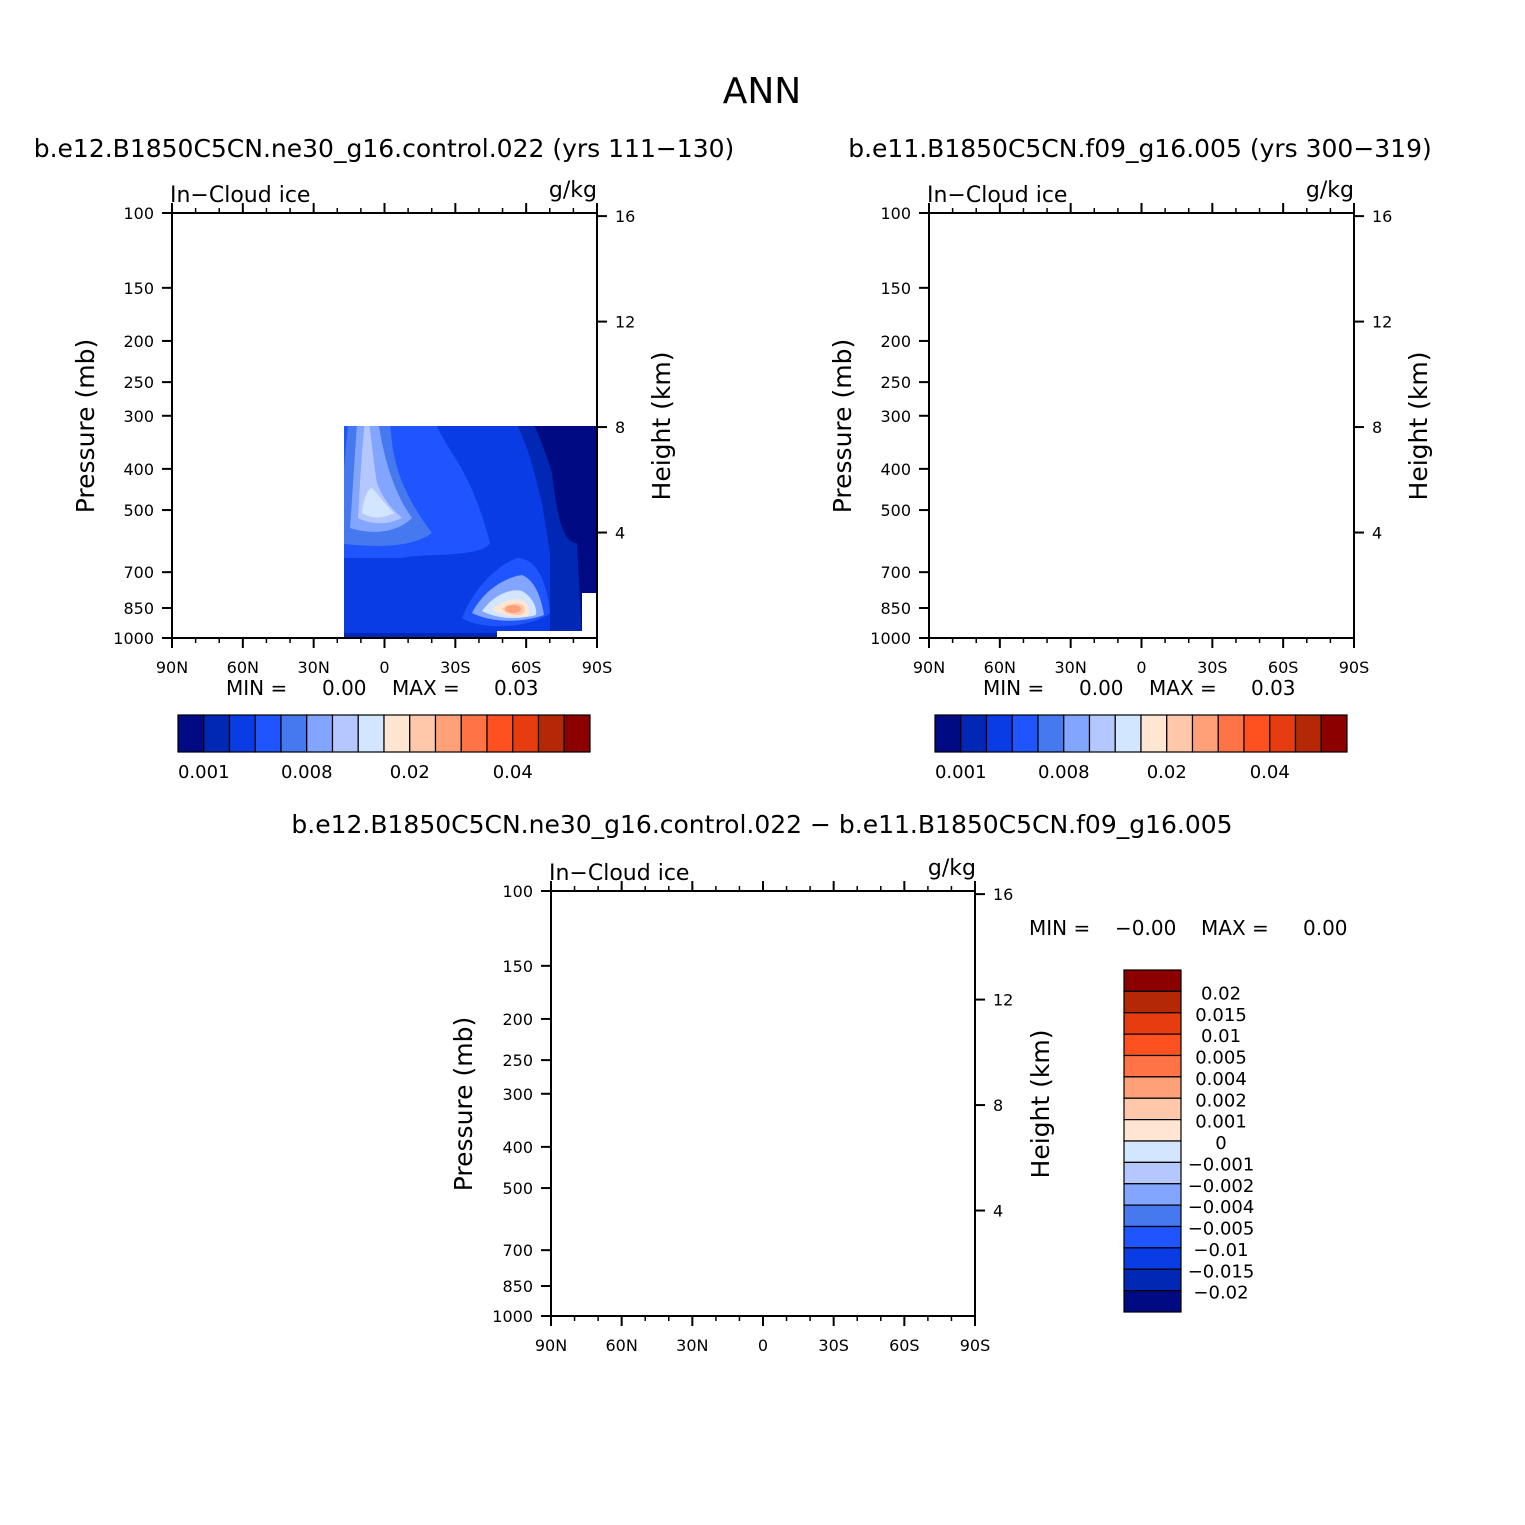 The height and width of the screenshot is (1525, 1525). What do you see at coordinates (1145, 928) in the screenshot?
I see `min-value: −0.00` at bounding box center [1145, 928].